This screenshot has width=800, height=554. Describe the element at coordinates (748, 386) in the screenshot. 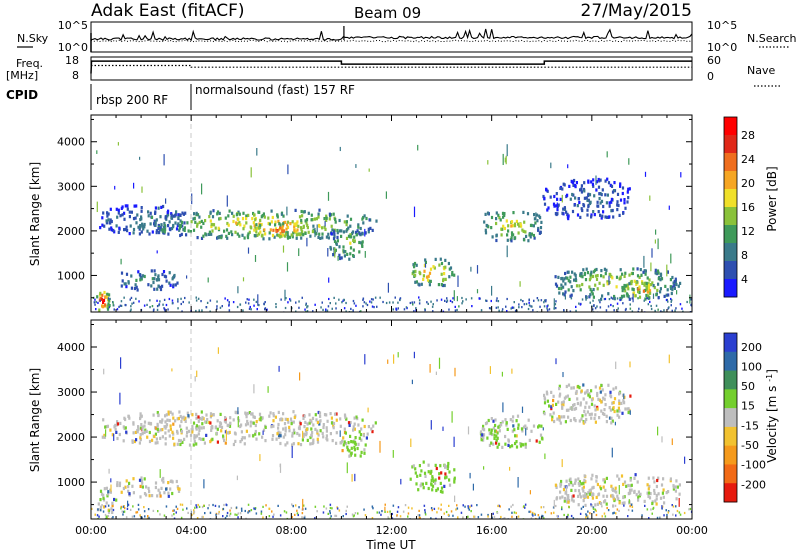

I see `colorbar-tick-label: 50` at that location.